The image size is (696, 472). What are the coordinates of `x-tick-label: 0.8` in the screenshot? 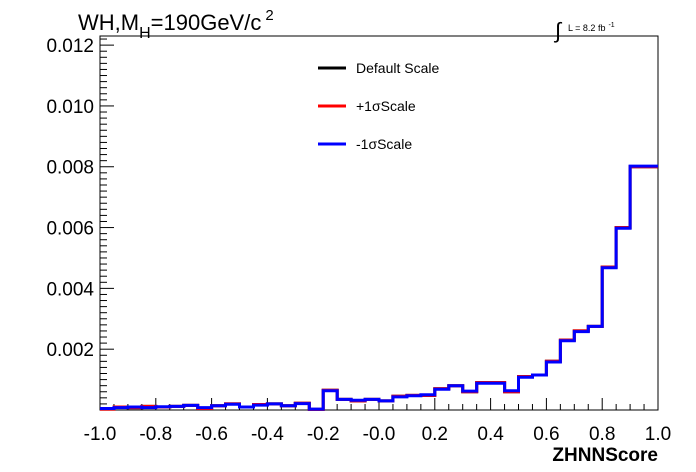 It's located at (602, 434).